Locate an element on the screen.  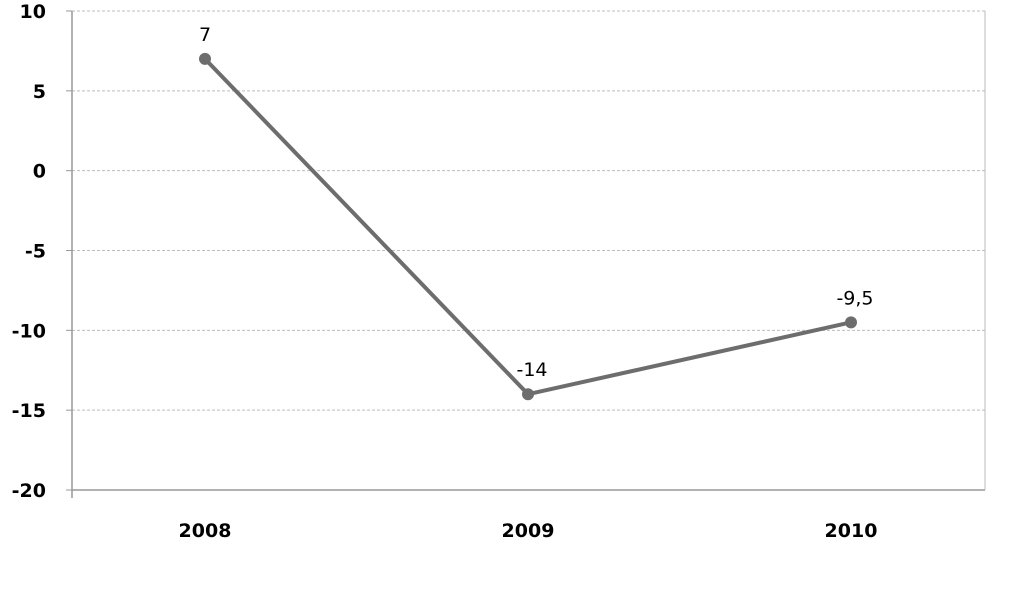
y-tick-label: -10 is located at coordinates (29, 331).